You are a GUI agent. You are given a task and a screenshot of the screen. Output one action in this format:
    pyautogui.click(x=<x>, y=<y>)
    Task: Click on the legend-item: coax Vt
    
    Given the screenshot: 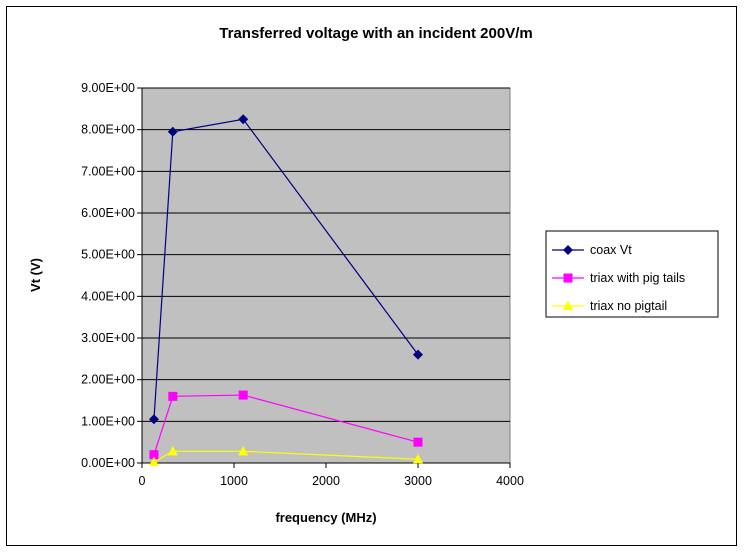 What is the action you would take?
    pyautogui.click(x=592, y=250)
    